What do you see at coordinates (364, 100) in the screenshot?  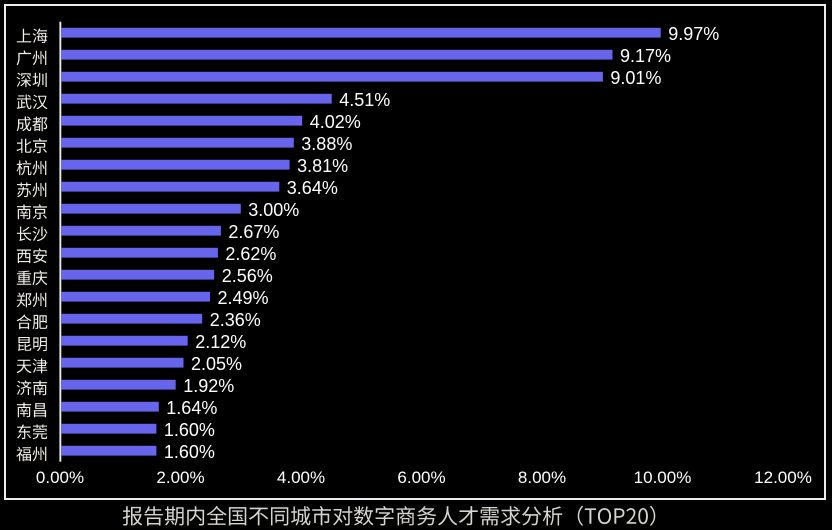 I see `svg-text: 4.51%` at bounding box center [364, 100].